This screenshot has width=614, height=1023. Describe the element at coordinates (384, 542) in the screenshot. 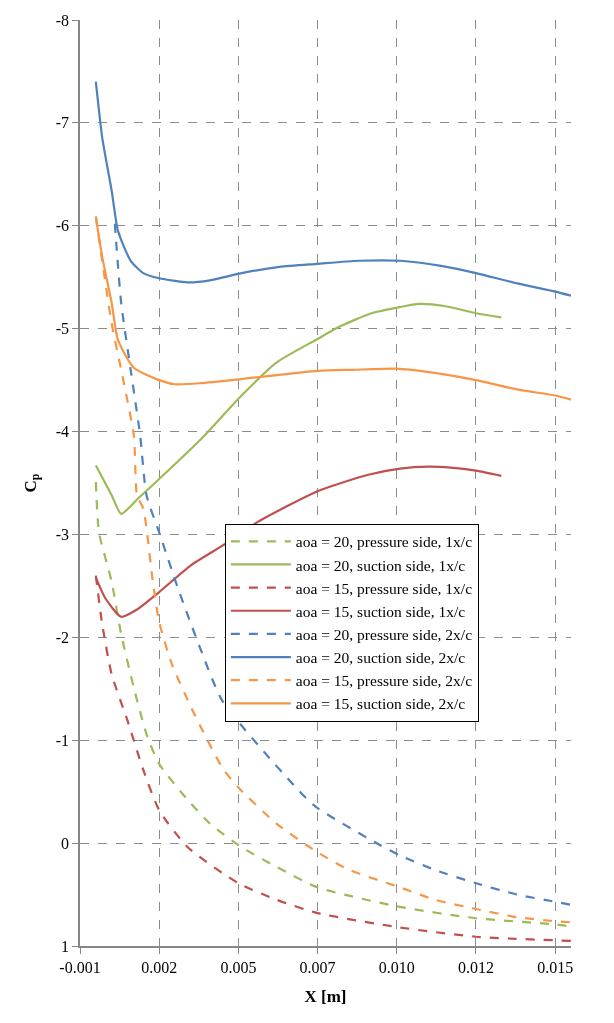

I see `legend-label: aoa = 20, pressure side, 1x/c` at that location.